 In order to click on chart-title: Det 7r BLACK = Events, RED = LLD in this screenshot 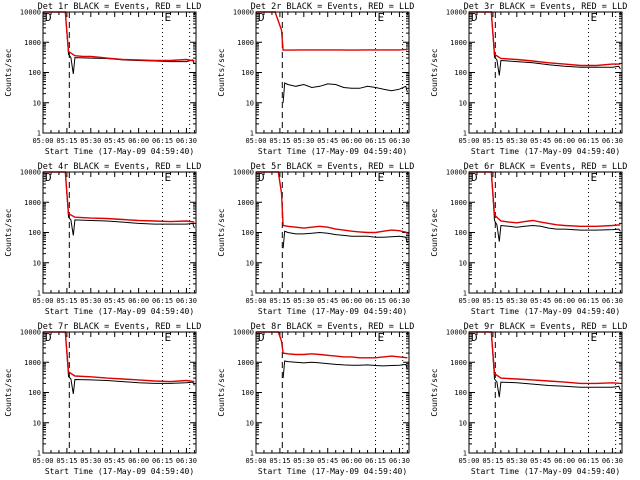, I will do `click(120, 327)`.